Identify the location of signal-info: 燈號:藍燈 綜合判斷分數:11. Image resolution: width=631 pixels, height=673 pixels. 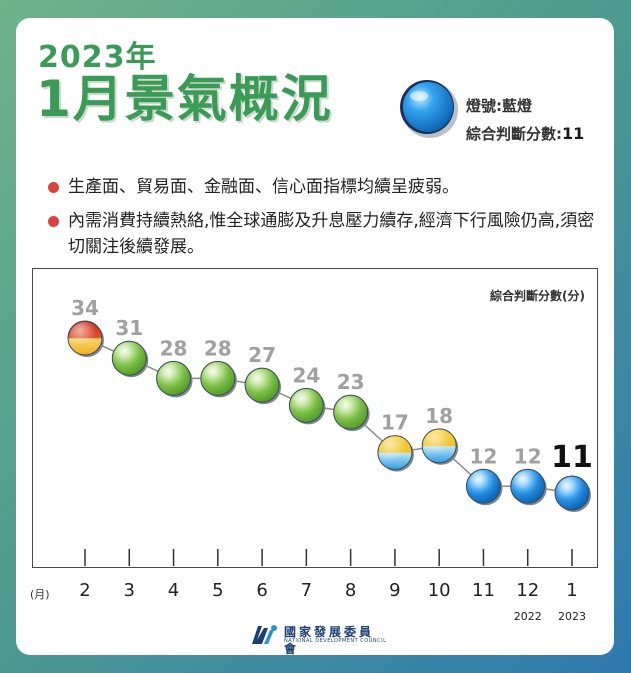
(525, 120).